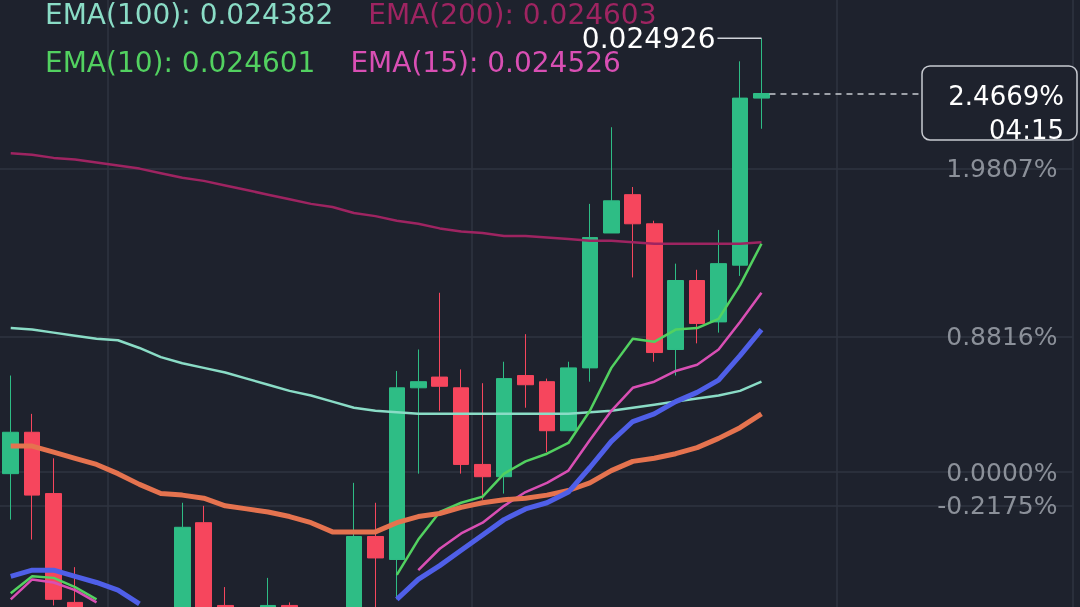 This screenshot has height=607, width=1080. Describe the element at coordinates (180, 62) in the screenshot. I see `text: EMA(10): 0.024601` at that location.